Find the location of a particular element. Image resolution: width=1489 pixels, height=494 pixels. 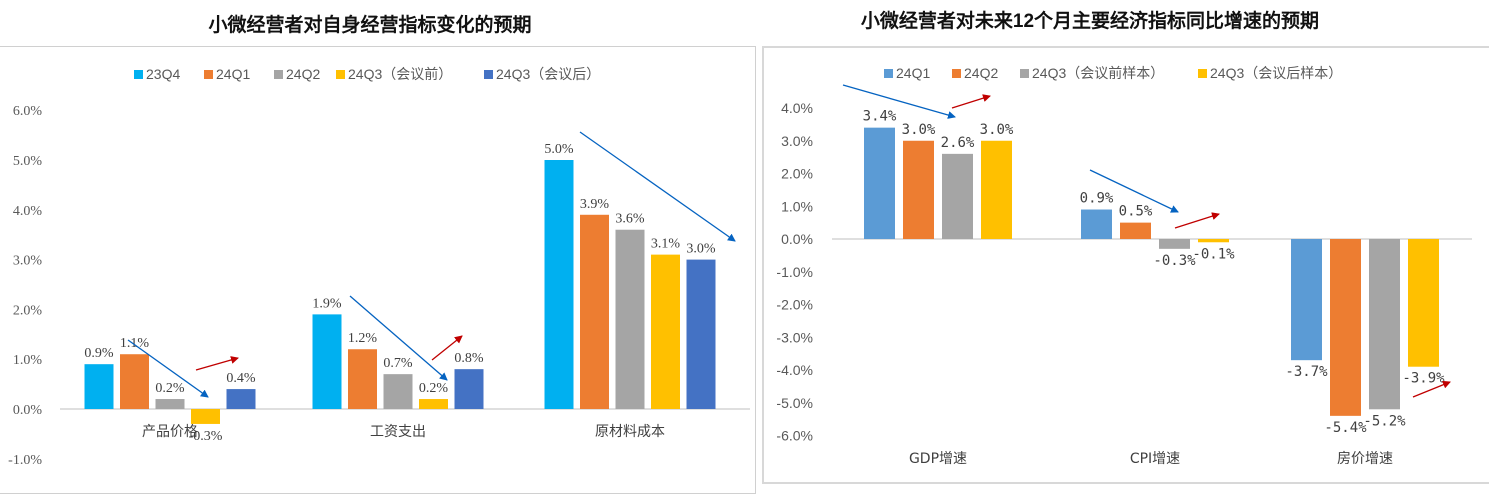

data-label: 2.6% is located at coordinates (958, 143).